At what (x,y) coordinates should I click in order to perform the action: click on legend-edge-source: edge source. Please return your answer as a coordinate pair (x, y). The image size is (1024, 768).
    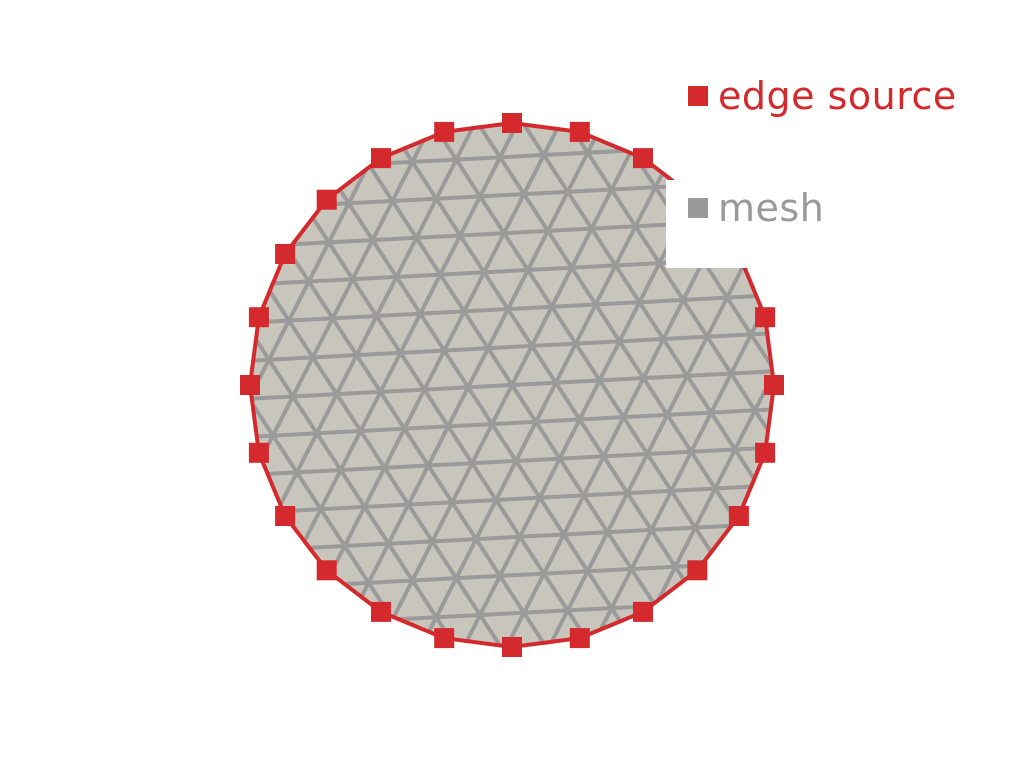
    Looking at the image, I should click on (831, 96).